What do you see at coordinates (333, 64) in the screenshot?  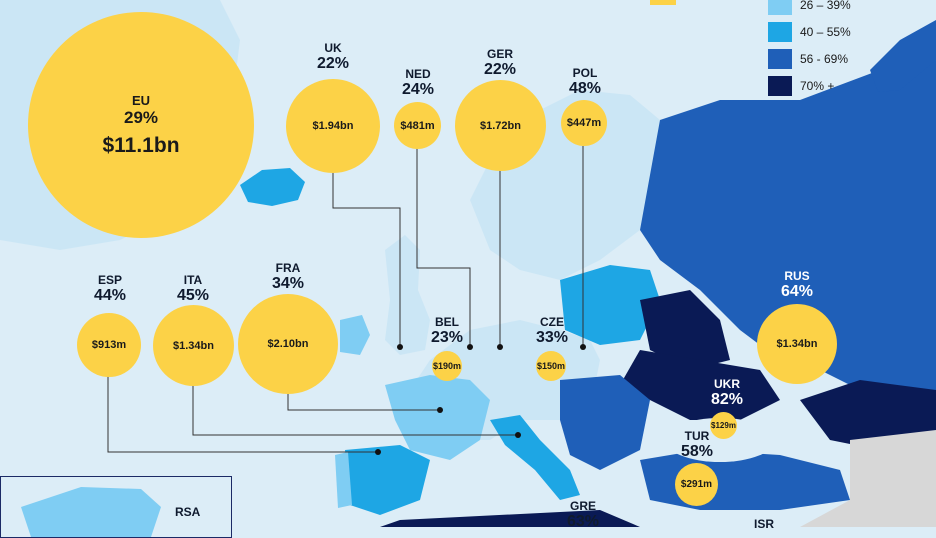 I see `uk-pct: 22%` at bounding box center [333, 64].